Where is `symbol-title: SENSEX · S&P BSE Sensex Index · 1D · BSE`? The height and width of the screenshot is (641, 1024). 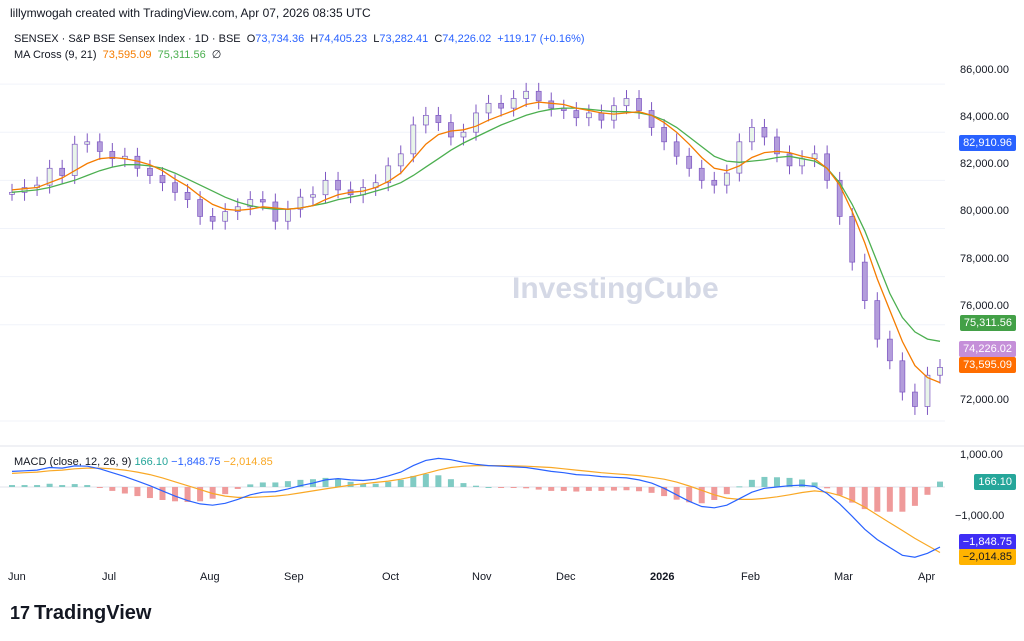 symbol-title: SENSEX · S&P BSE Sensex Index · 1D · BSE is located at coordinates (127, 39).